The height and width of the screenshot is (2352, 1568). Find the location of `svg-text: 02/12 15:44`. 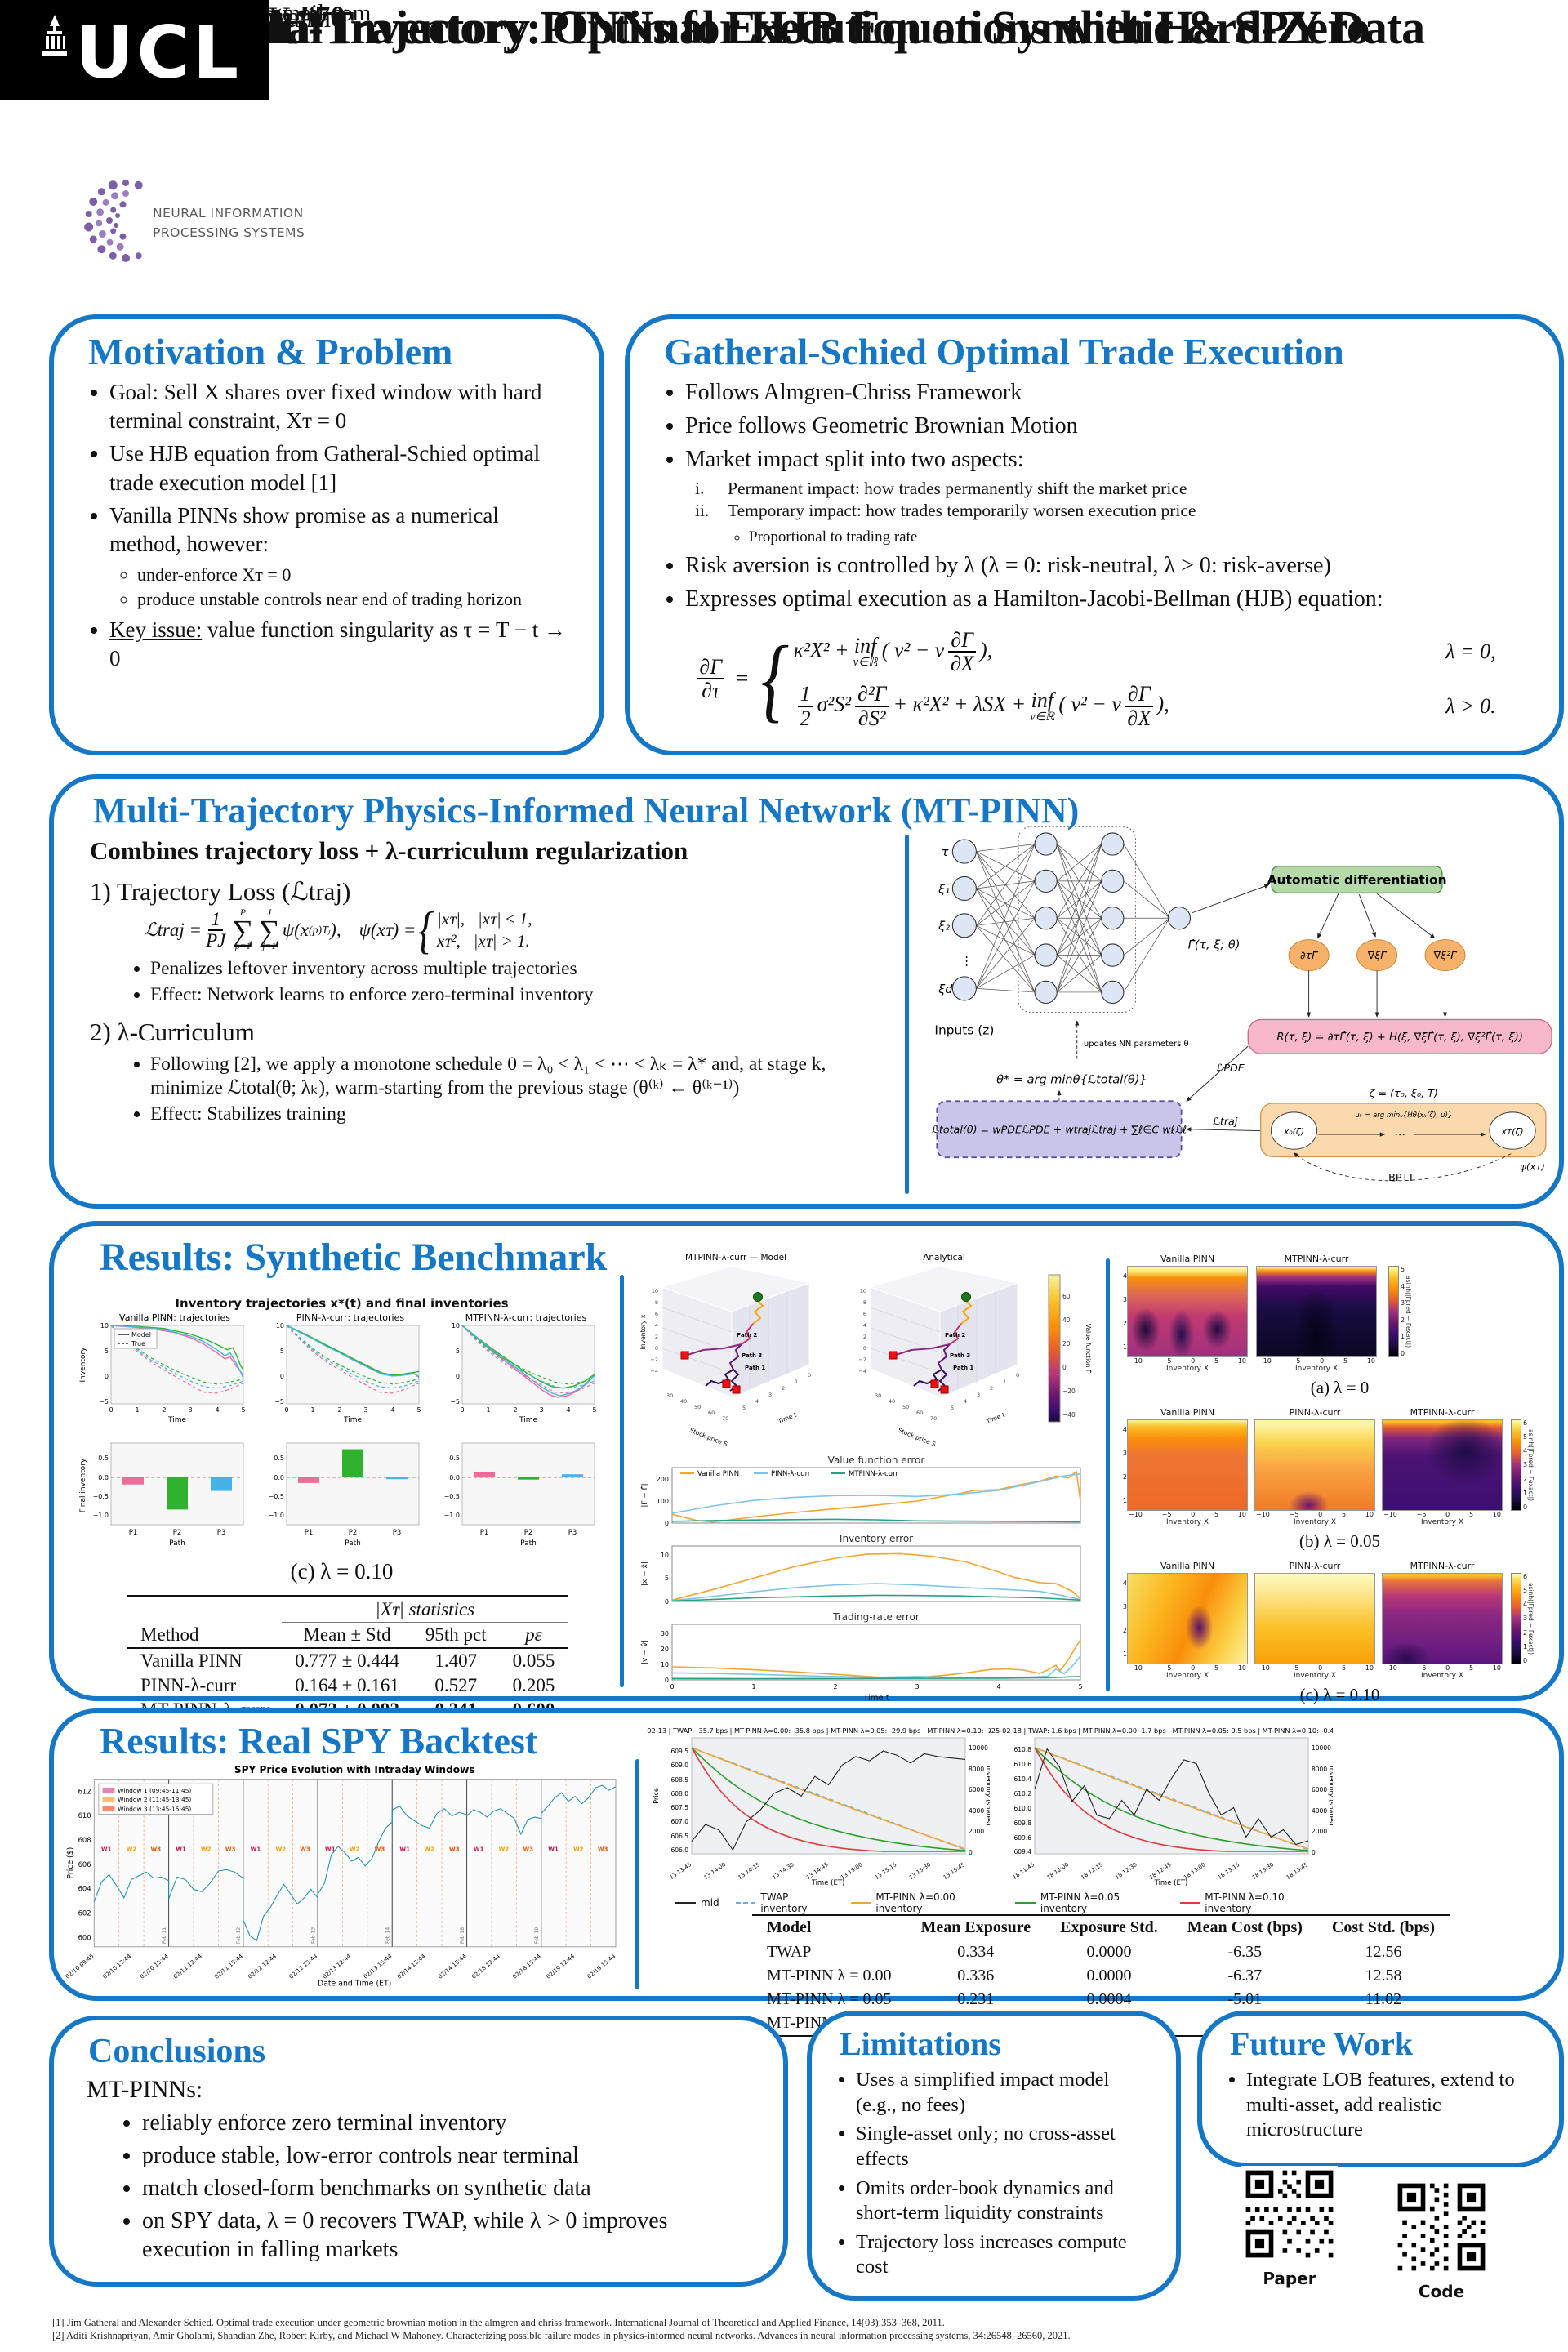

svg-text: 02/12 15:44 is located at coordinates (303, 1966).